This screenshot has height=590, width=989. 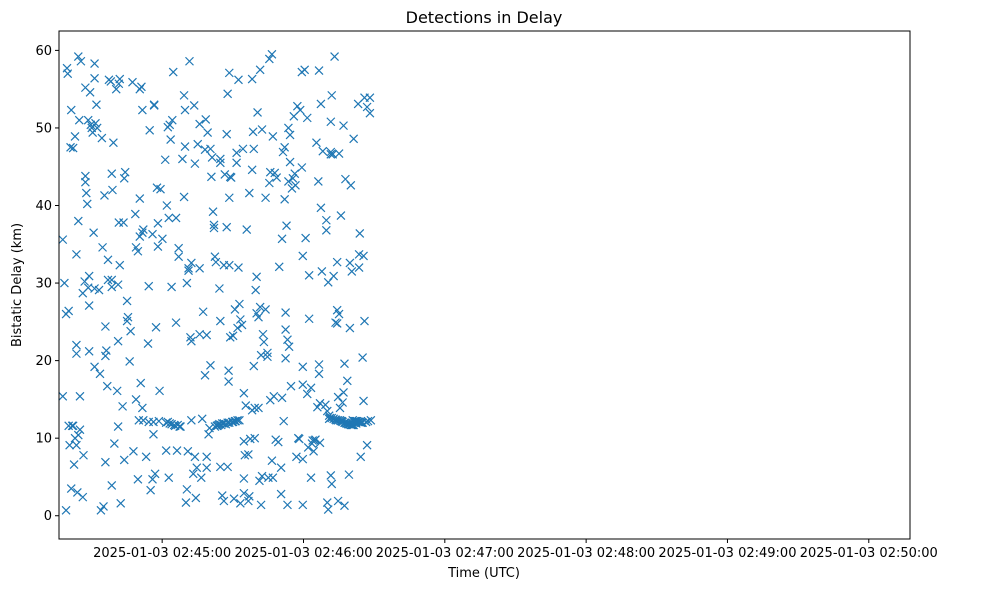 I want to click on x-tick-label-4: 2025-01-03 02:49:00, so click(x=727, y=553).